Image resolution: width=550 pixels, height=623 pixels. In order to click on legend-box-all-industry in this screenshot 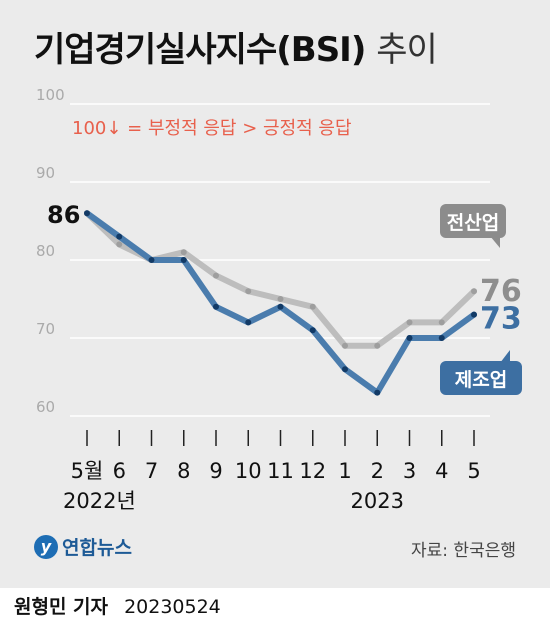, I will do `click(473, 221)`.